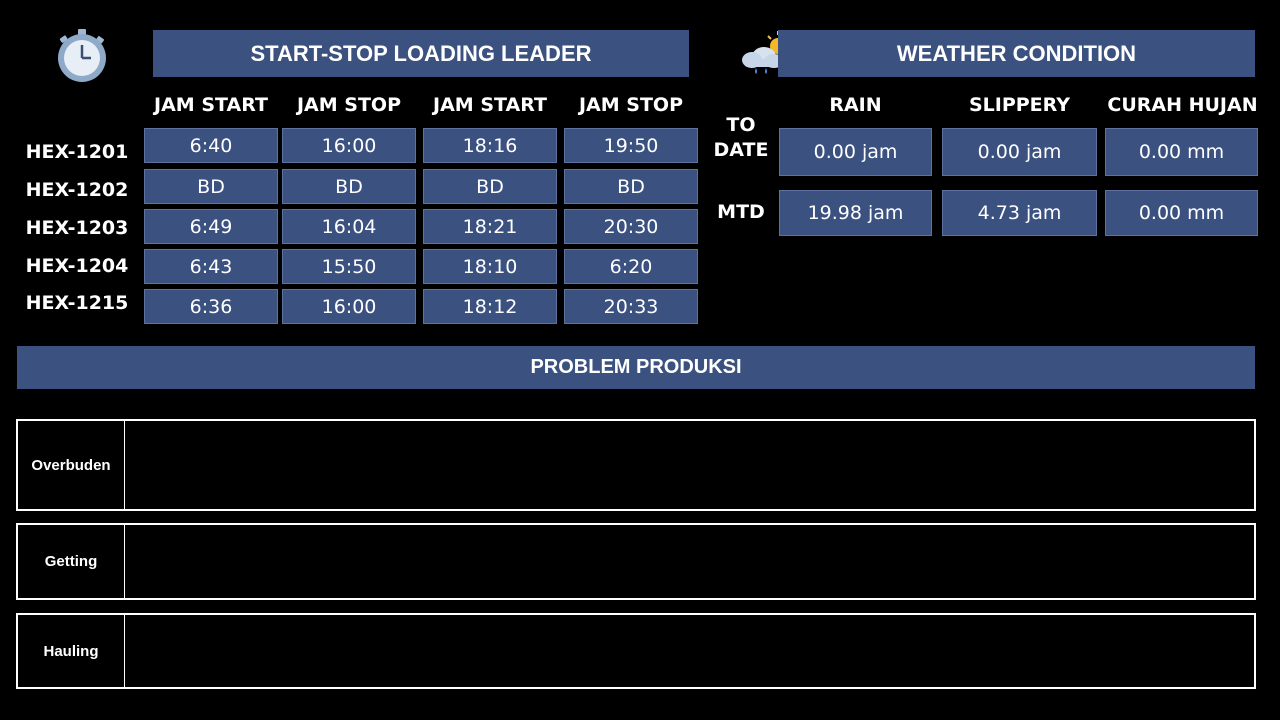  Describe the element at coordinates (71, 561) in the screenshot. I see `problem-label: Getting` at that location.